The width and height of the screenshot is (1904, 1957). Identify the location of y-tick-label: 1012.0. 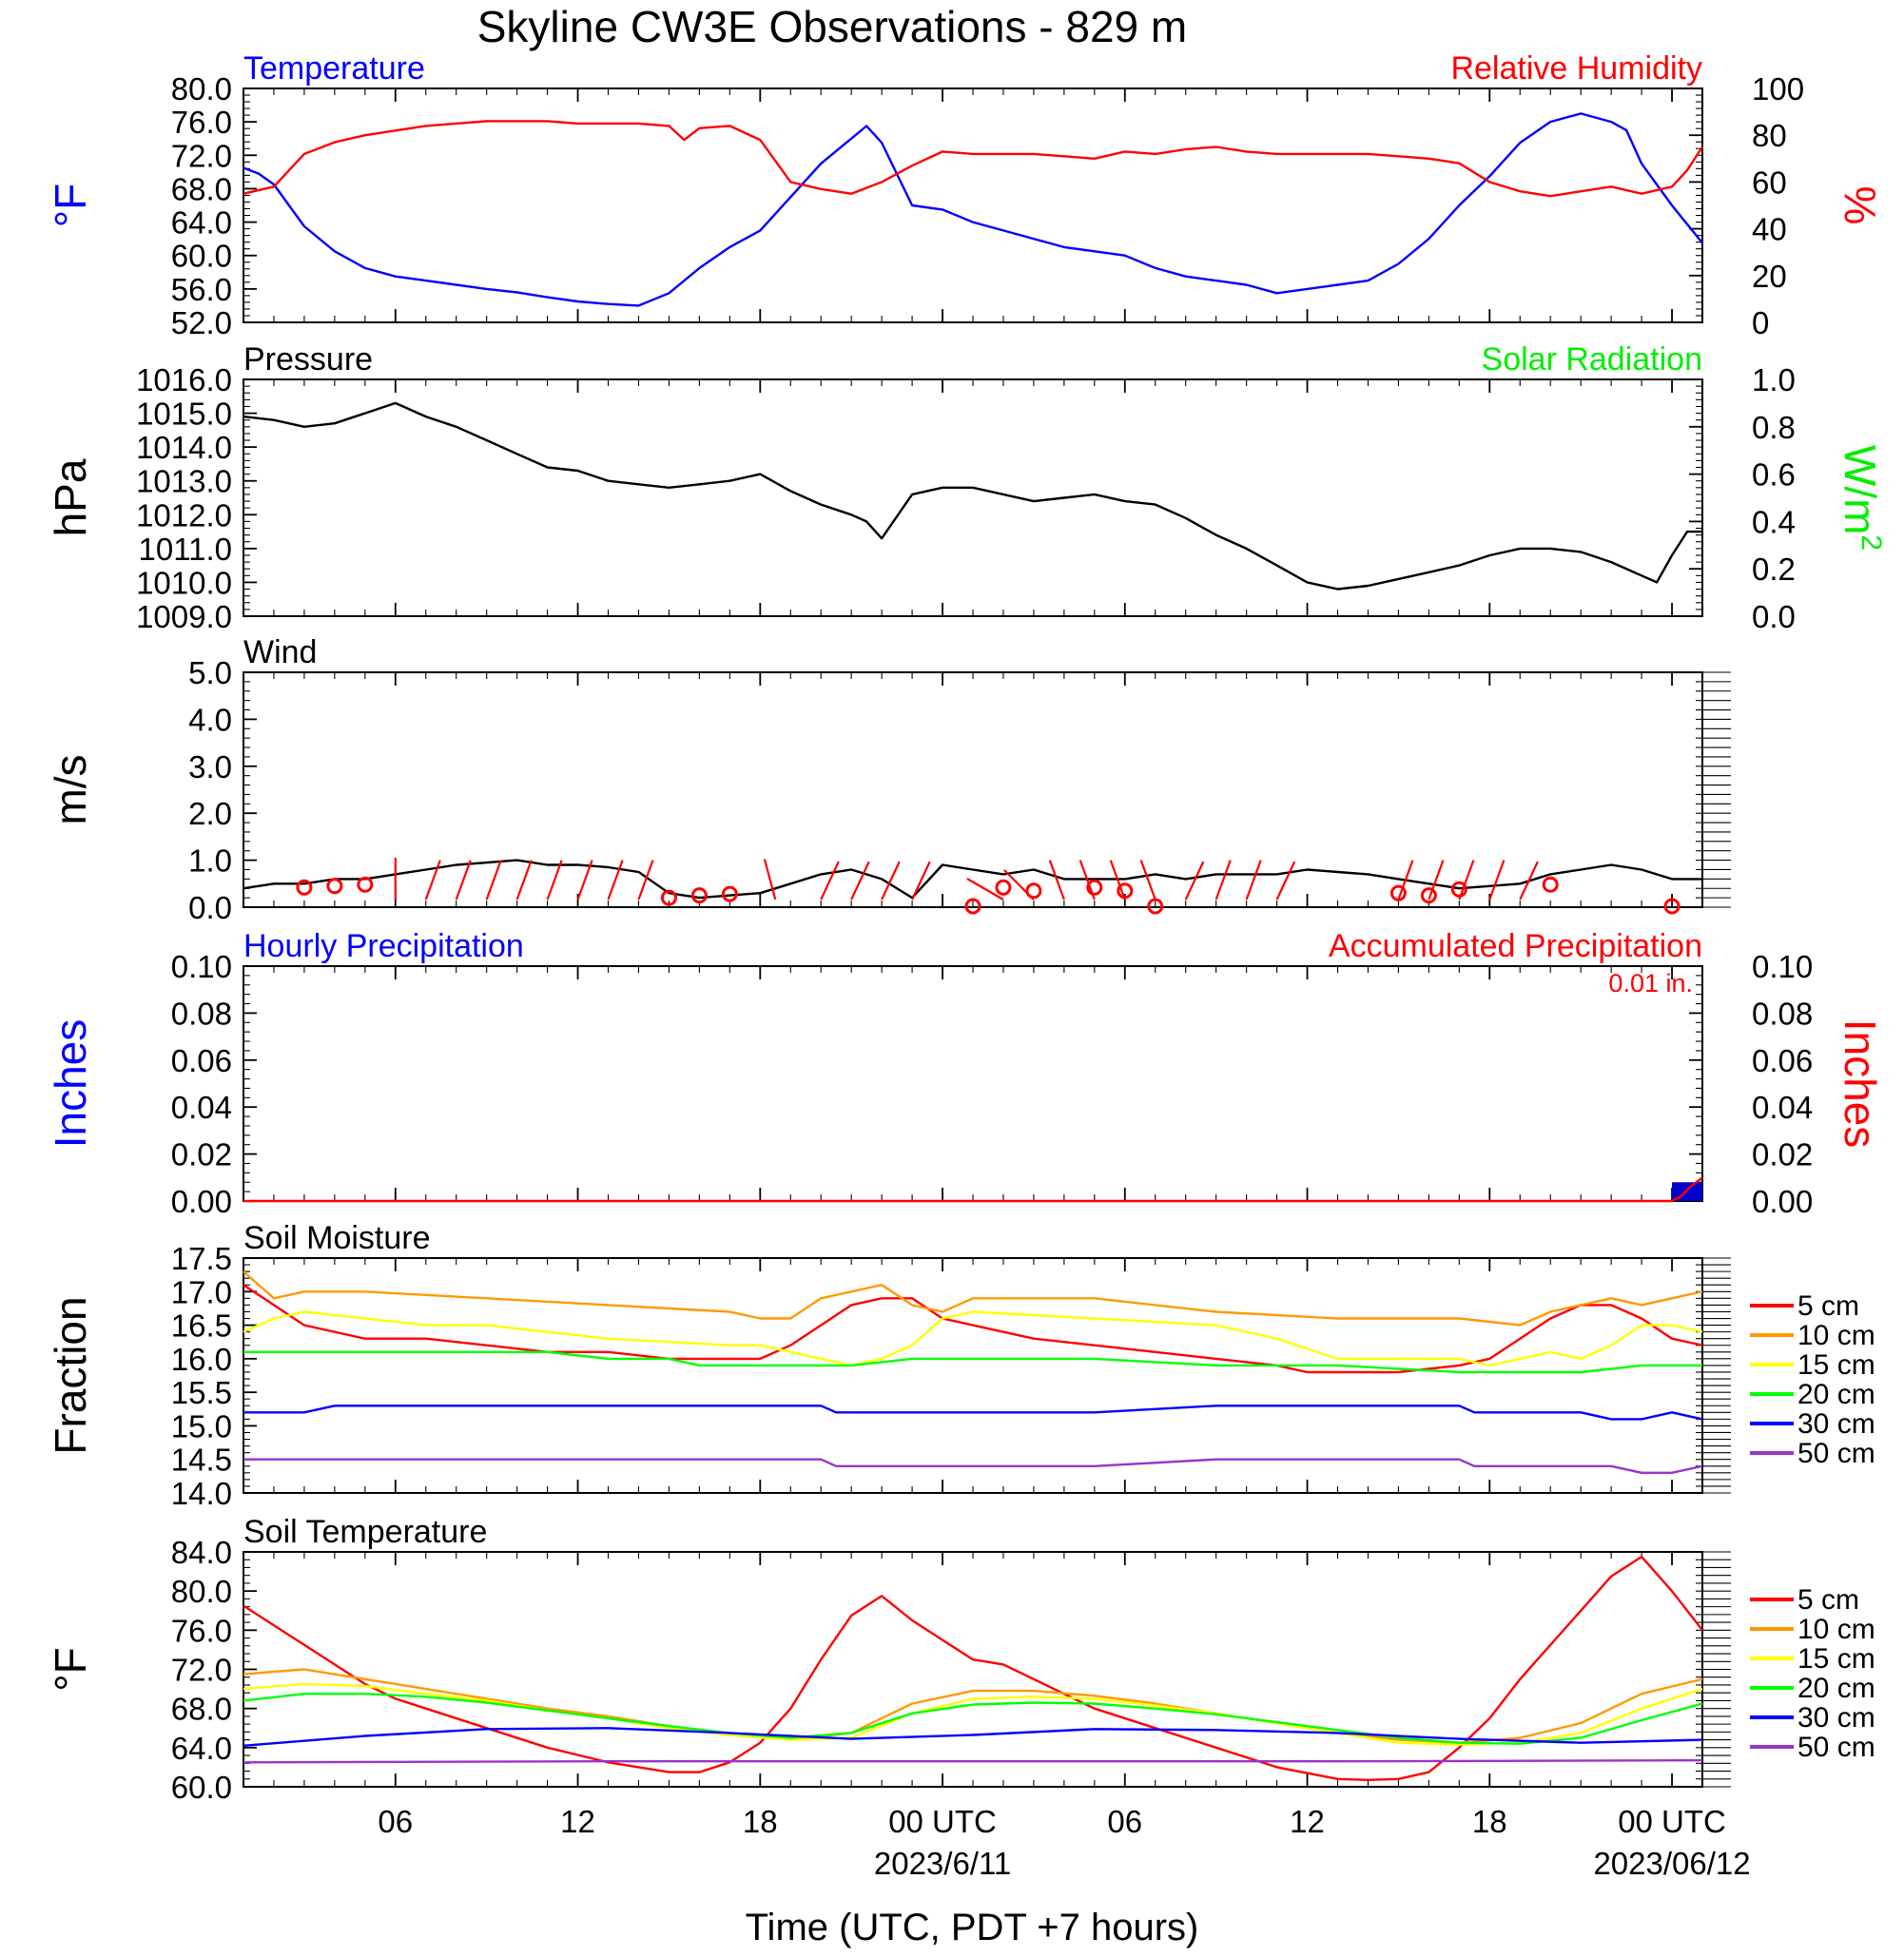
(184, 515).